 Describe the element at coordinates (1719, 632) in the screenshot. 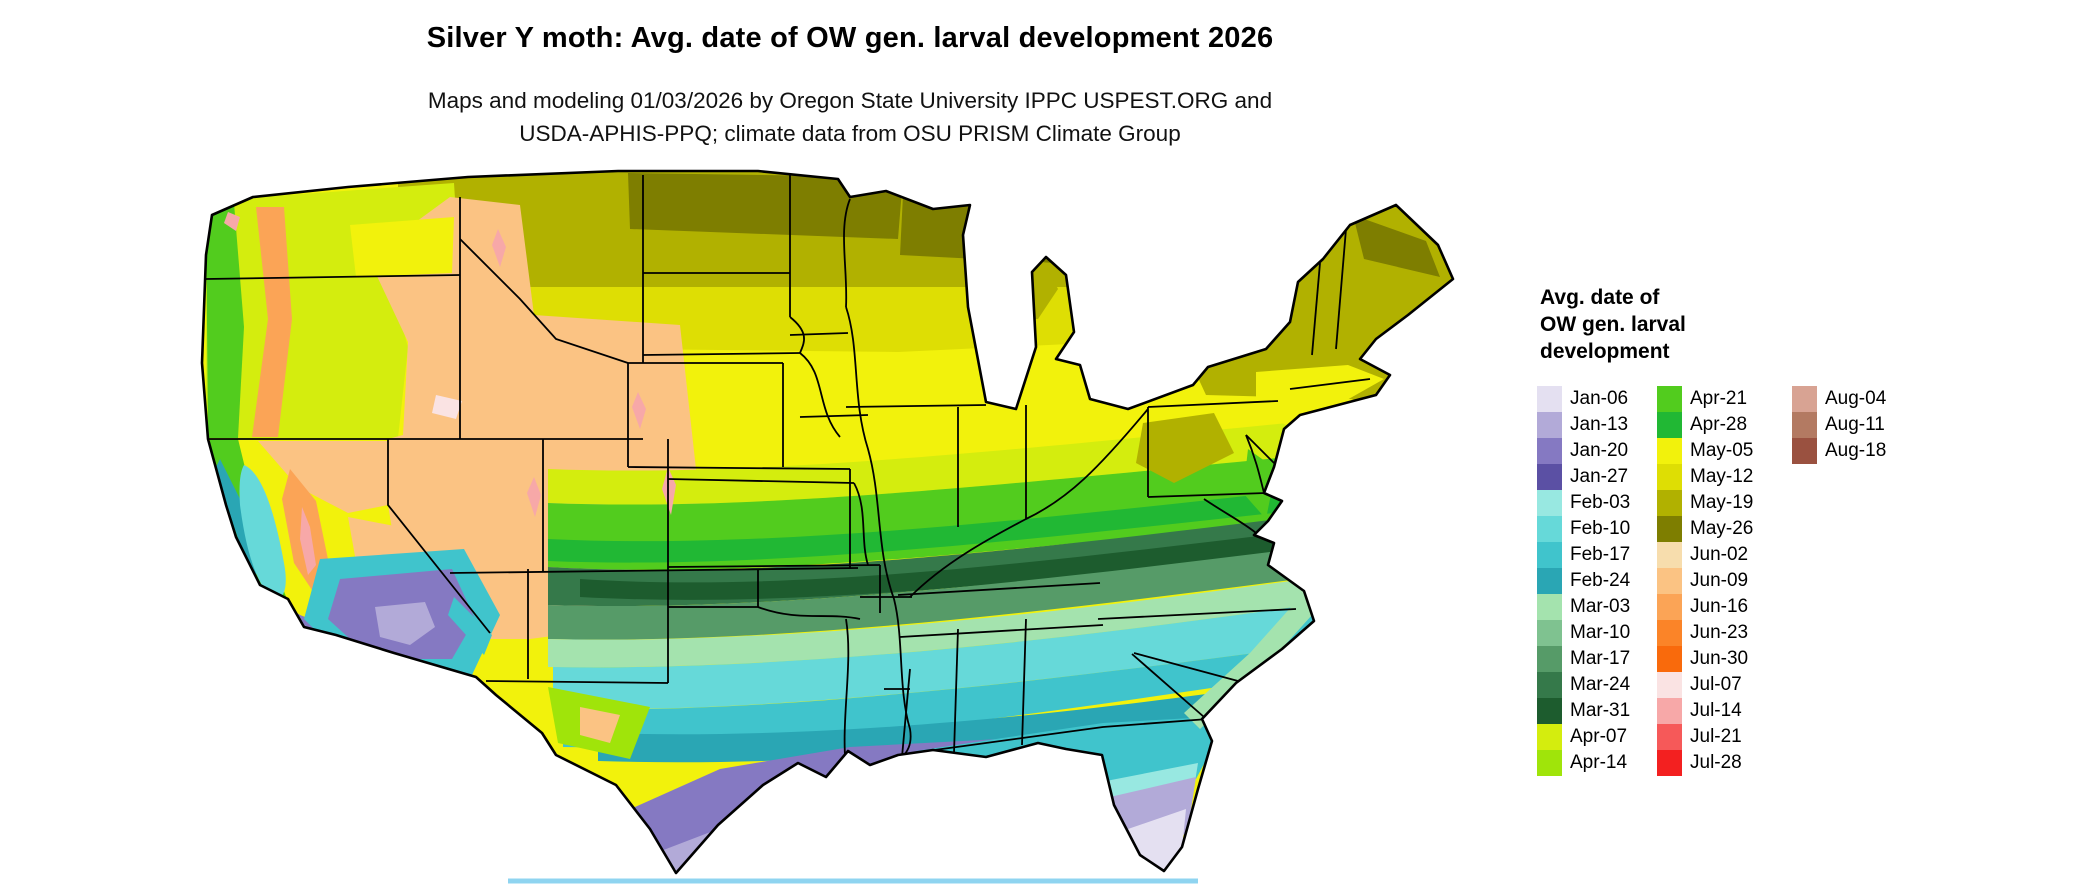

I see `legend-label: Jun-23` at that location.